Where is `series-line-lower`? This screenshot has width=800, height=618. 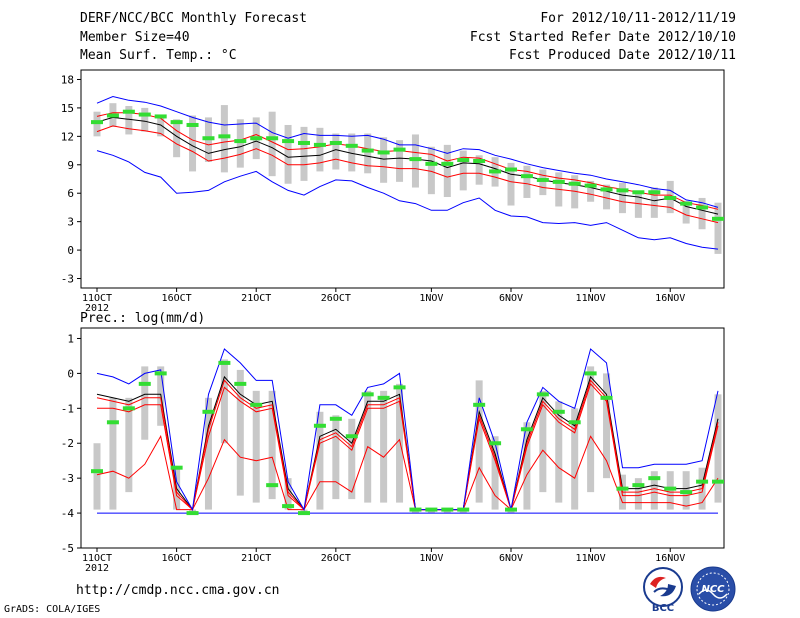 series-line-lower is located at coordinates (407, 174).